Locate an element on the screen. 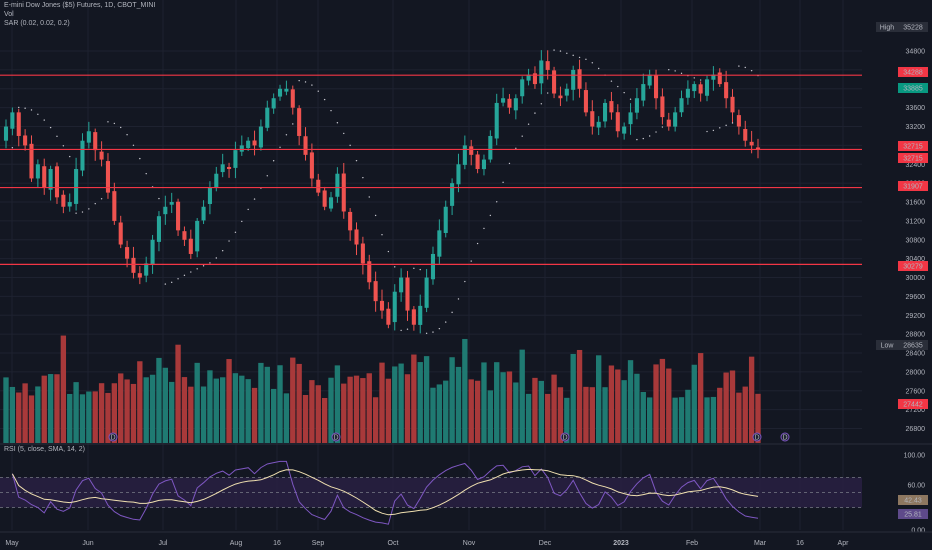  time-axis-tick: May is located at coordinates (12, 543).